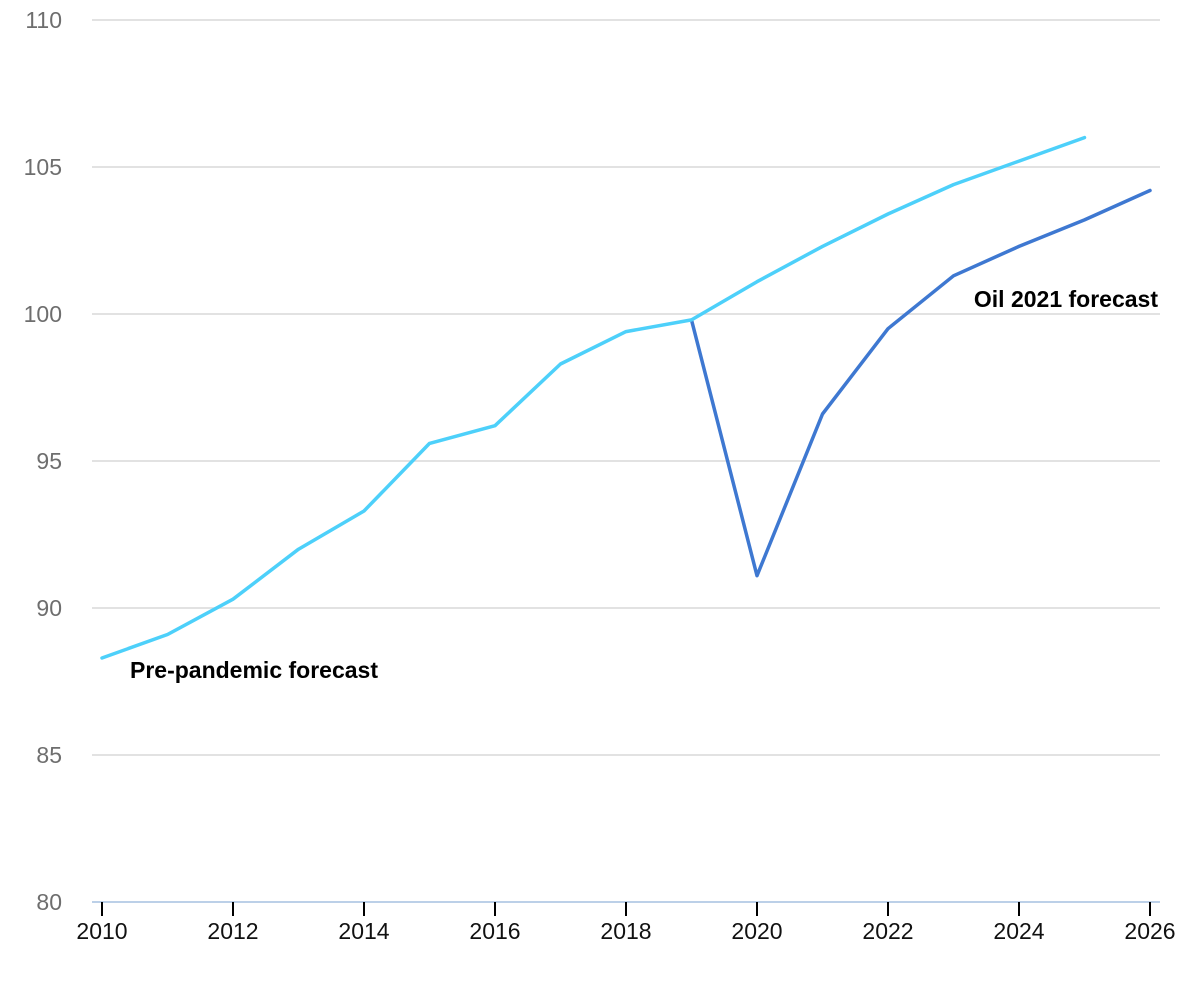 The height and width of the screenshot is (1000, 1200). Describe the element at coordinates (254, 670) in the screenshot. I see `series-label-pre-pandemic: Pre-pandemic forecast` at that location.